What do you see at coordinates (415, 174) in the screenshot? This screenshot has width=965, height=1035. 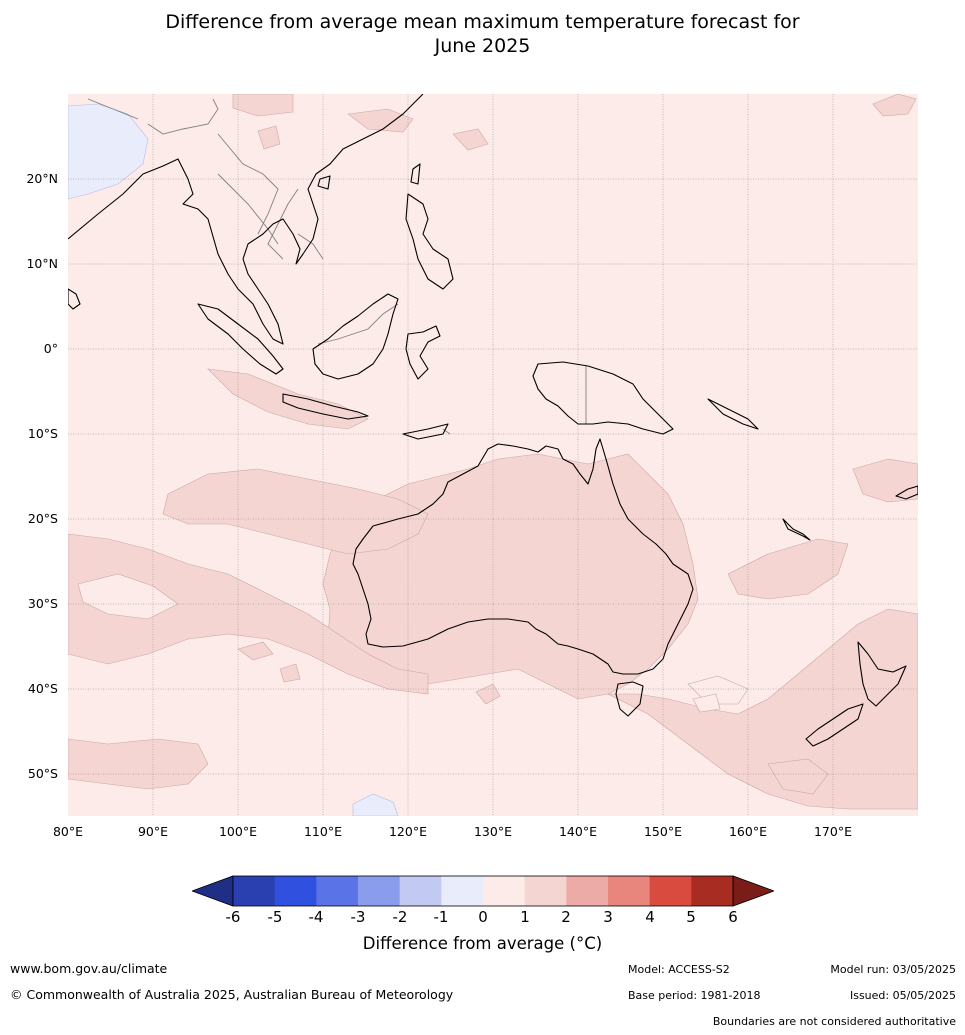 I see `taiwan-coastline` at bounding box center [415, 174].